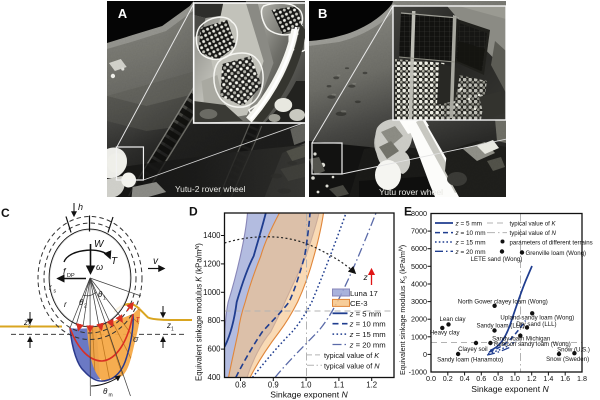  I want to click on svg-text: LETE sand (Wong), so click(497, 259).